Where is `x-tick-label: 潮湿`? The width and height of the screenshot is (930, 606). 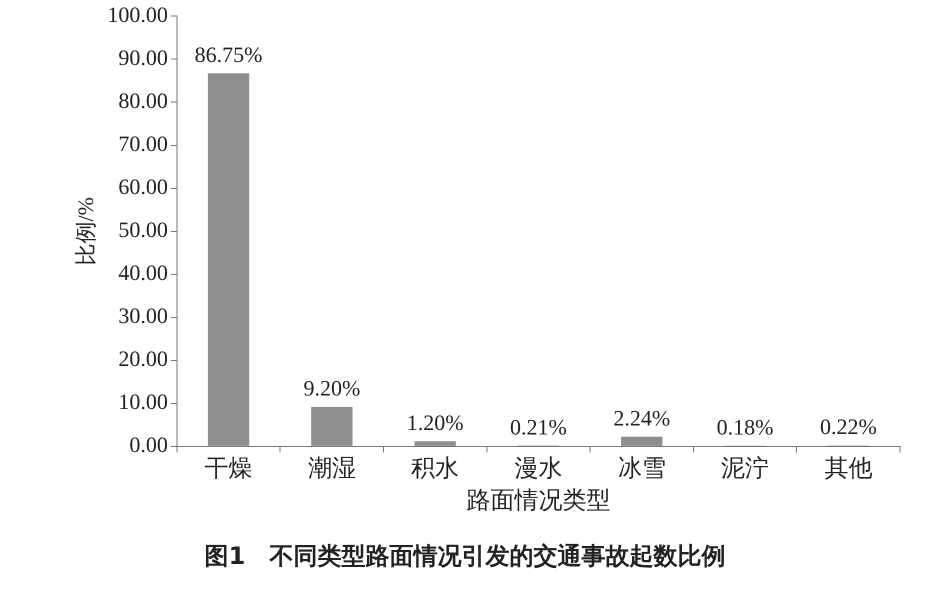 x-tick-label: 潮湿 is located at coordinates (332, 469).